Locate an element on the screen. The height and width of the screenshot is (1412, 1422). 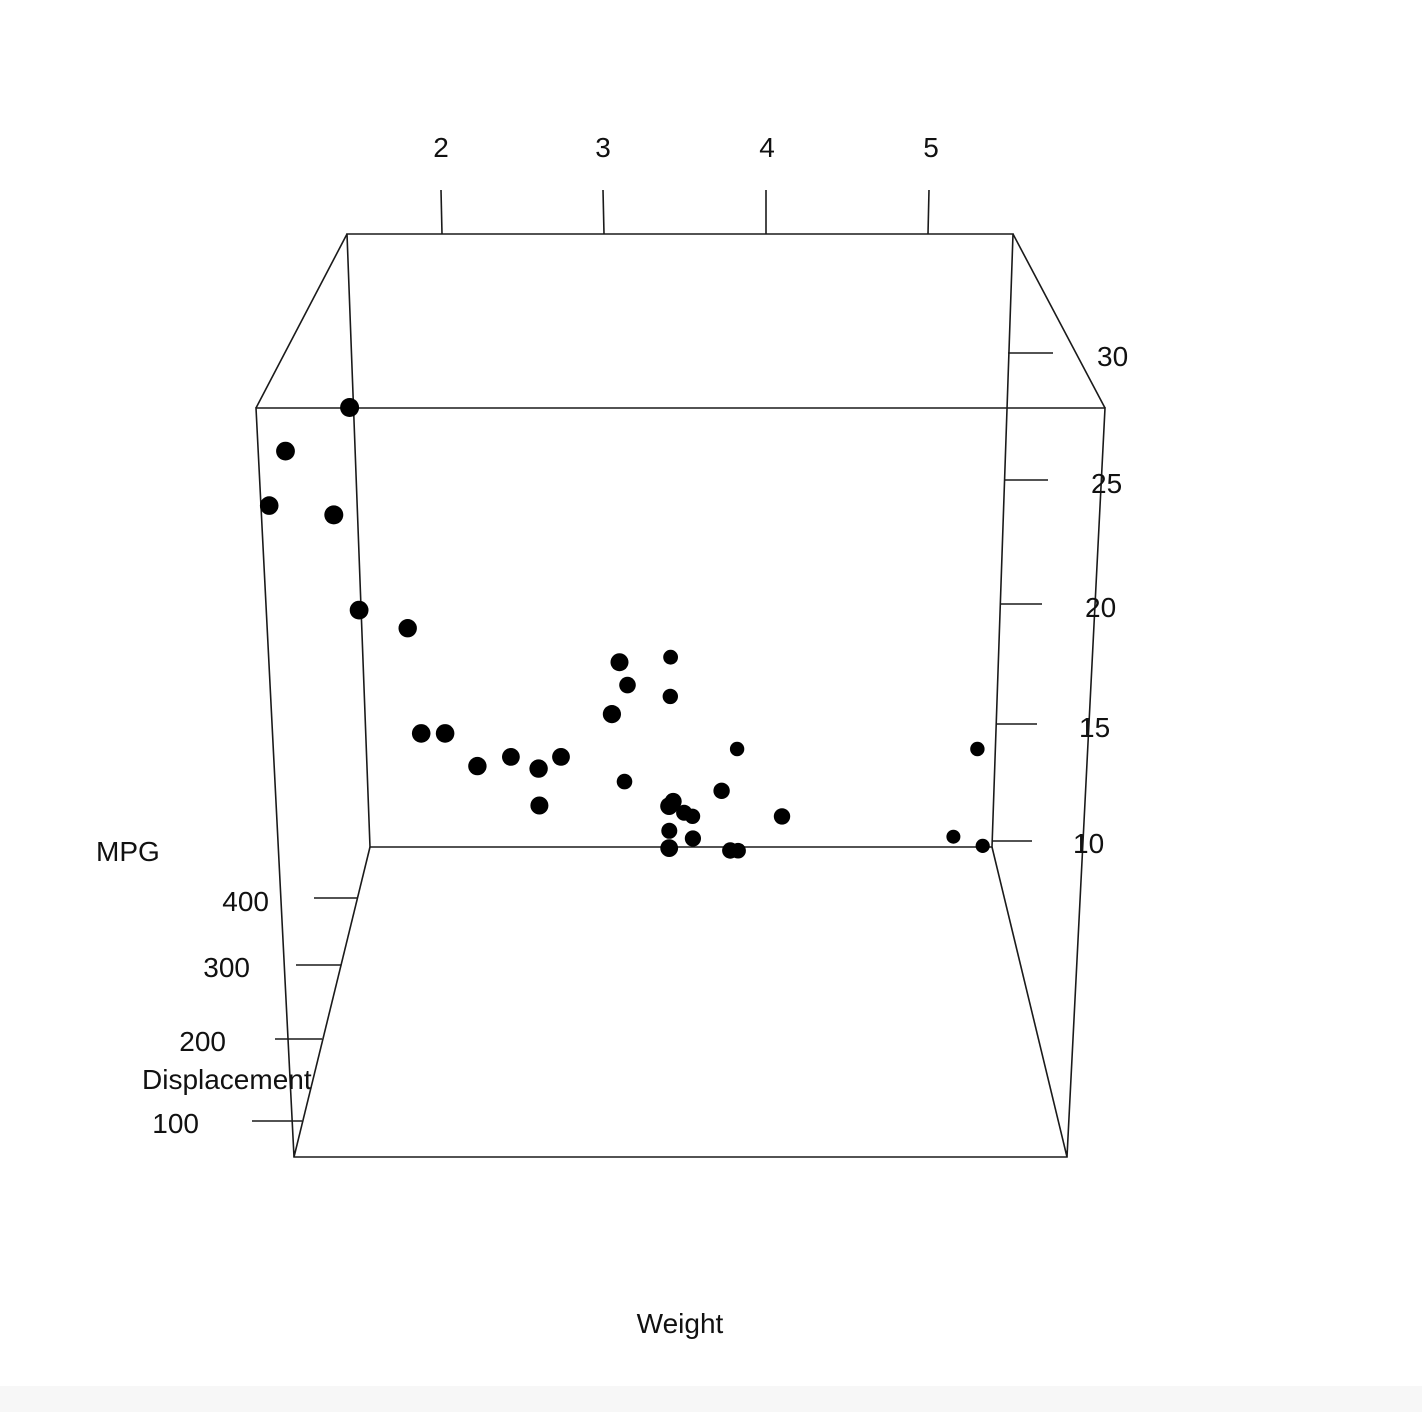
mpg-tick-label: 25 is located at coordinates (1106, 483).